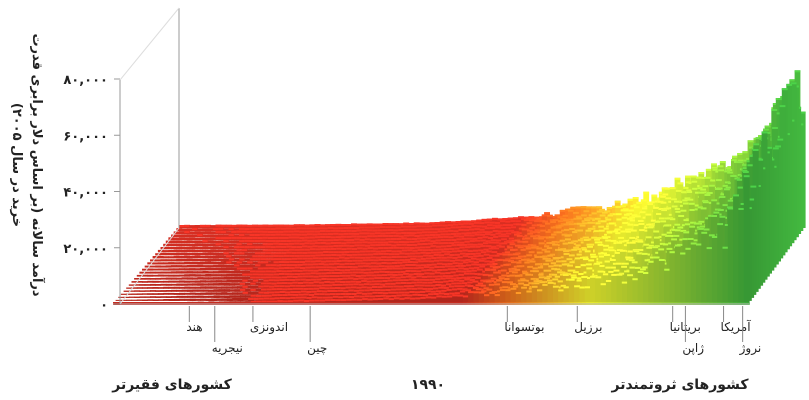 The image size is (809, 400). I want to click on country-label: آمریکا, so click(736, 327).